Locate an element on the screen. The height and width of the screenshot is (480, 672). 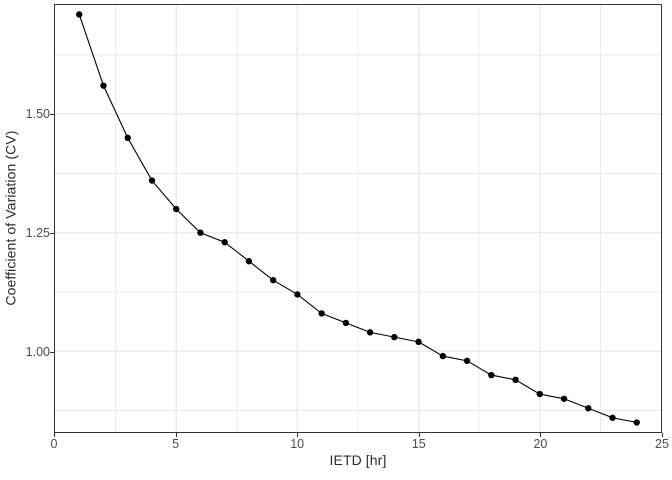
y-axis-tick-labels: 1.00 1.25 1.50 is located at coordinates (27, 240).